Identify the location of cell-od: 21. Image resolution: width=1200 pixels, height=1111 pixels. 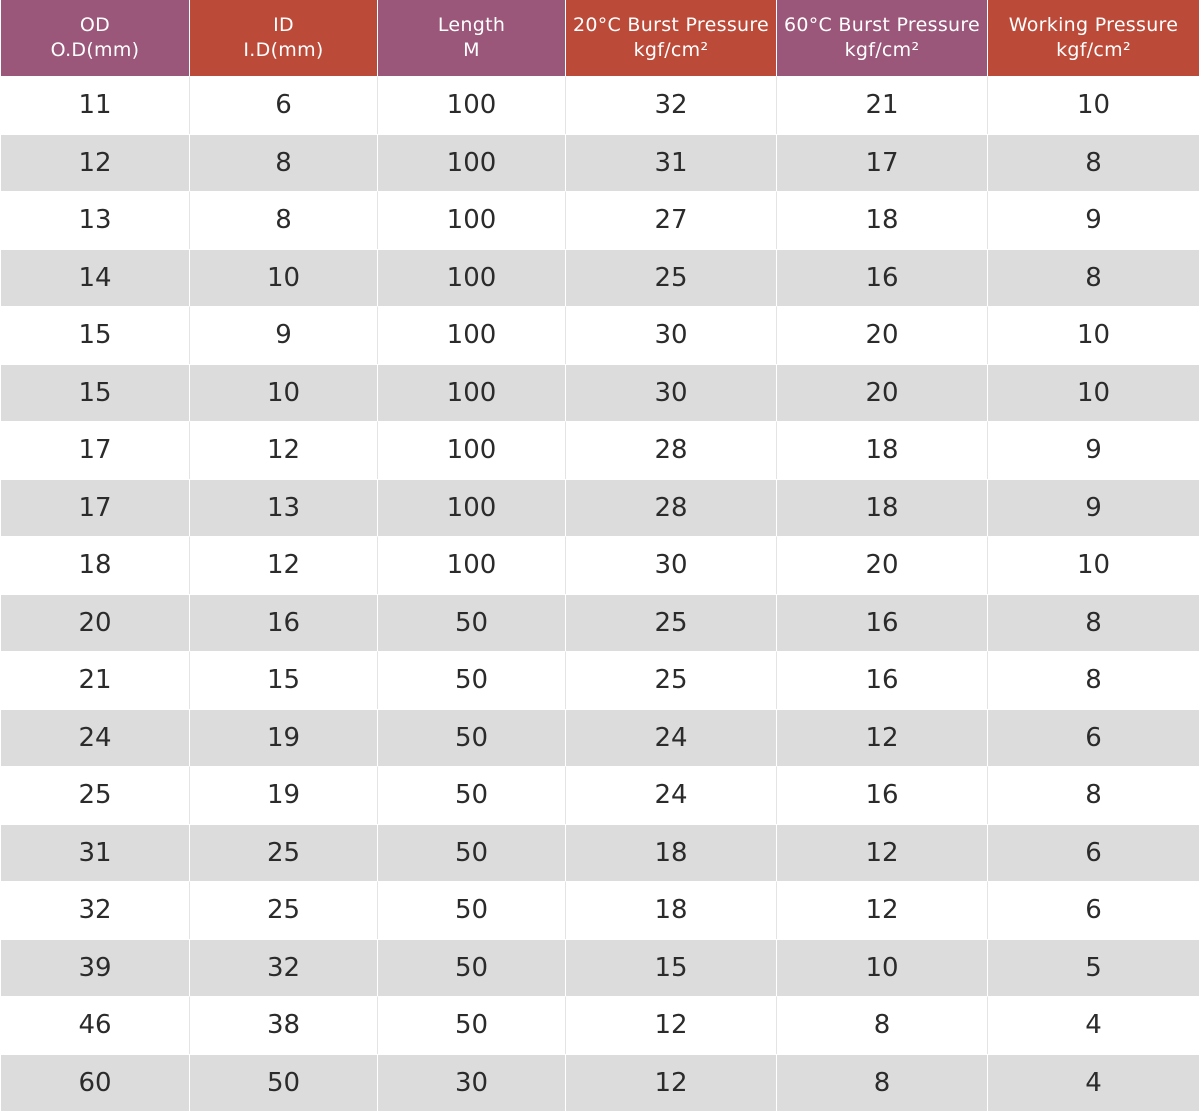
(95, 680).